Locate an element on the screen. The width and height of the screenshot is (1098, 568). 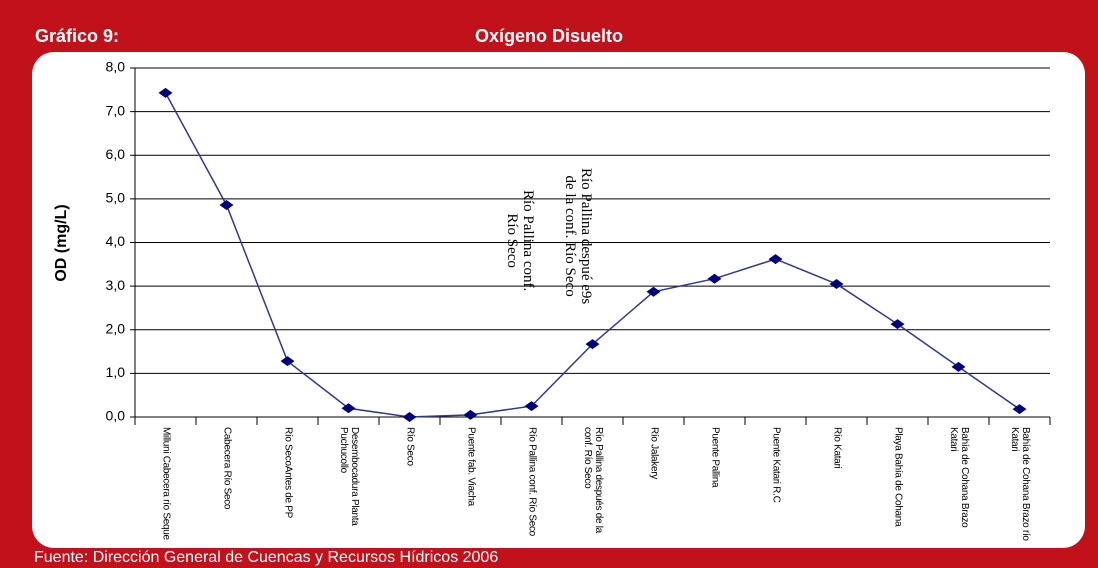
y-tick-label: 3,0 is located at coordinates (116, 285).